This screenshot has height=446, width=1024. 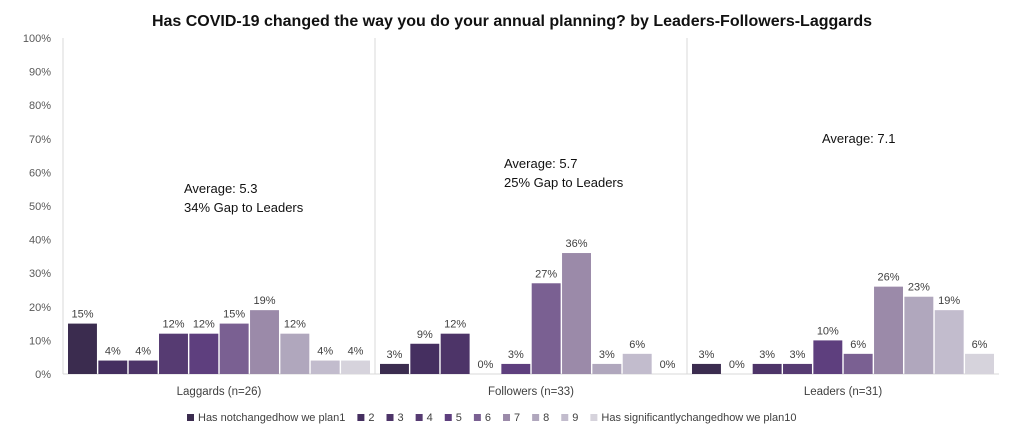 I want to click on legend-label: 2, so click(x=371, y=418).